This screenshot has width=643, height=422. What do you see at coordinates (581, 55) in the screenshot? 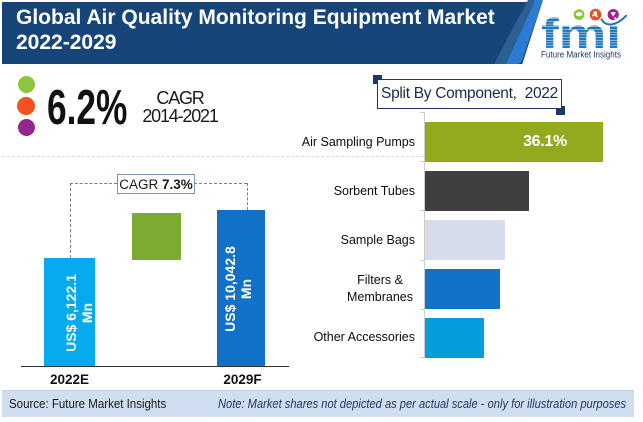
I see `svg-text: Future Market Insights` at bounding box center [581, 55].